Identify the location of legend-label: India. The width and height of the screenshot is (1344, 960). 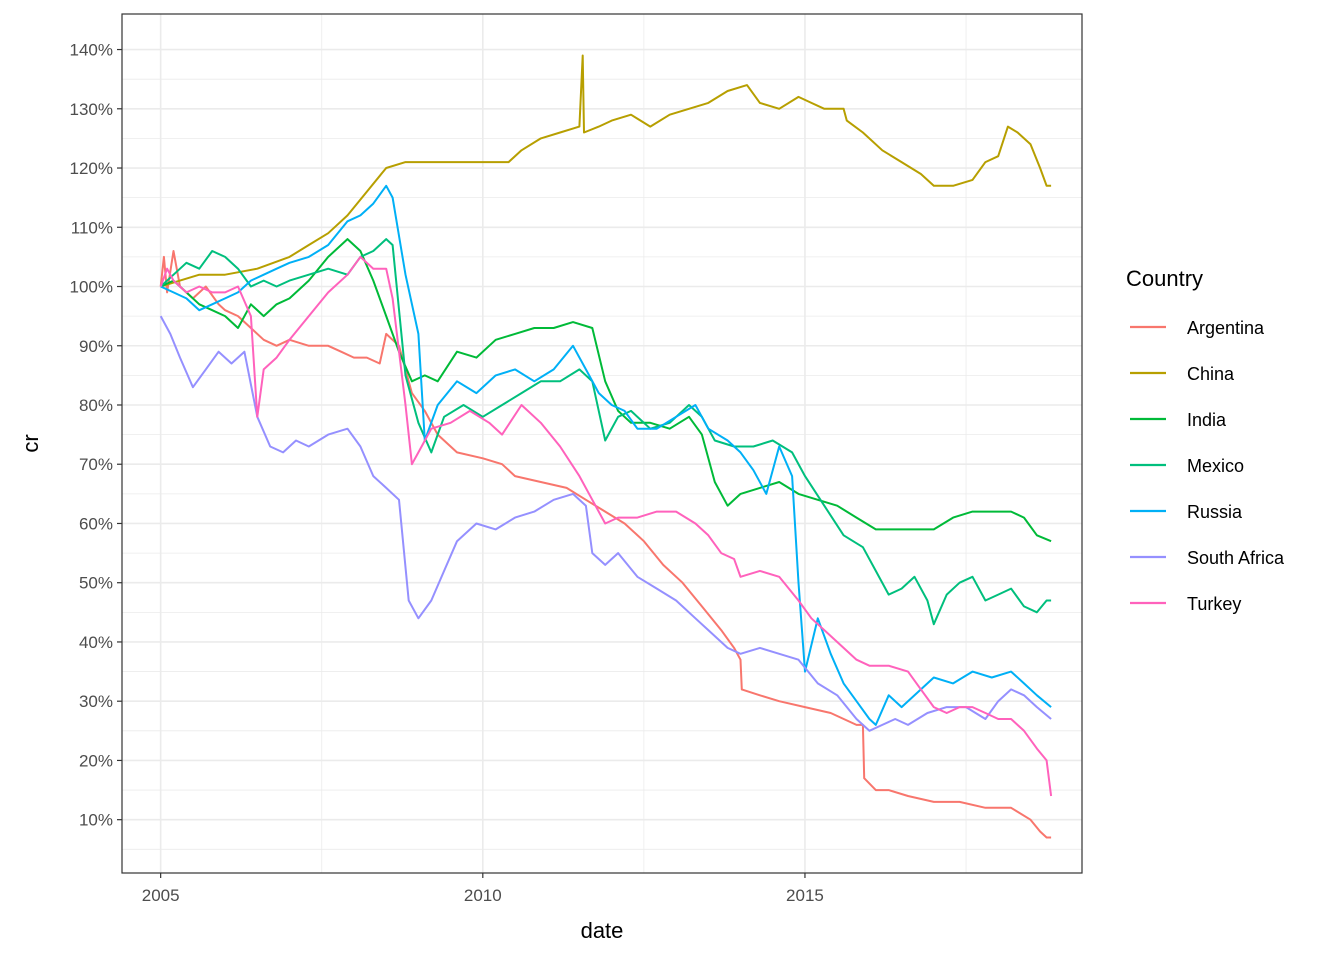
(1207, 420).